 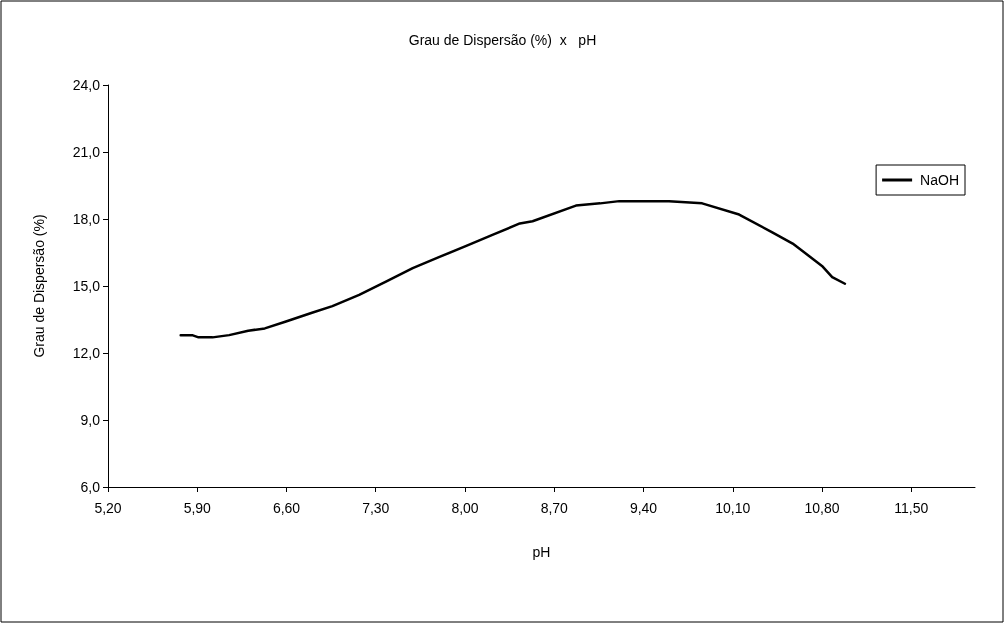 What do you see at coordinates (108, 508) in the screenshot?
I see `x-tick-label: 5,20` at bounding box center [108, 508].